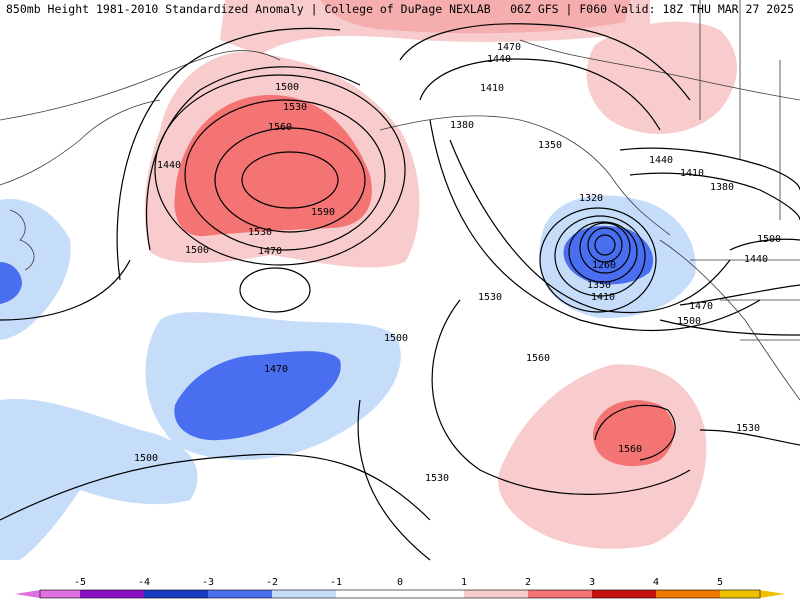 This screenshot has width=800, height=600. What do you see at coordinates (240, 594) in the screenshot?
I see `colorbar-swatch-neg2` at bounding box center [240, 594].